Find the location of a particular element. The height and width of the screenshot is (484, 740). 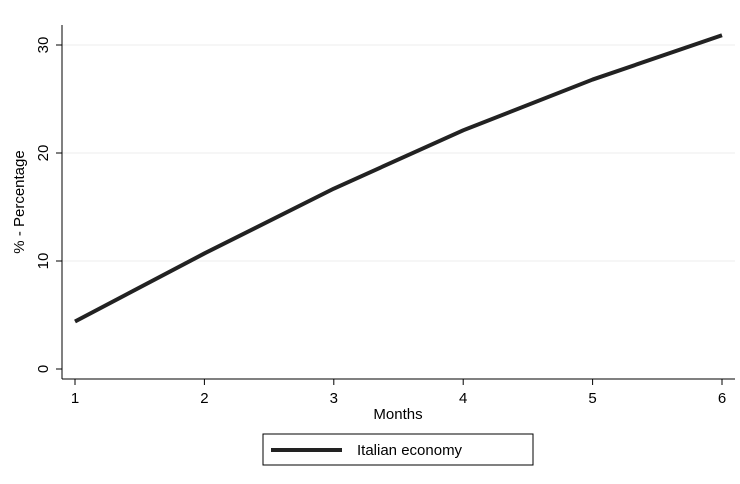

y-tick-label: 30 is located at coordinates (43, 45).